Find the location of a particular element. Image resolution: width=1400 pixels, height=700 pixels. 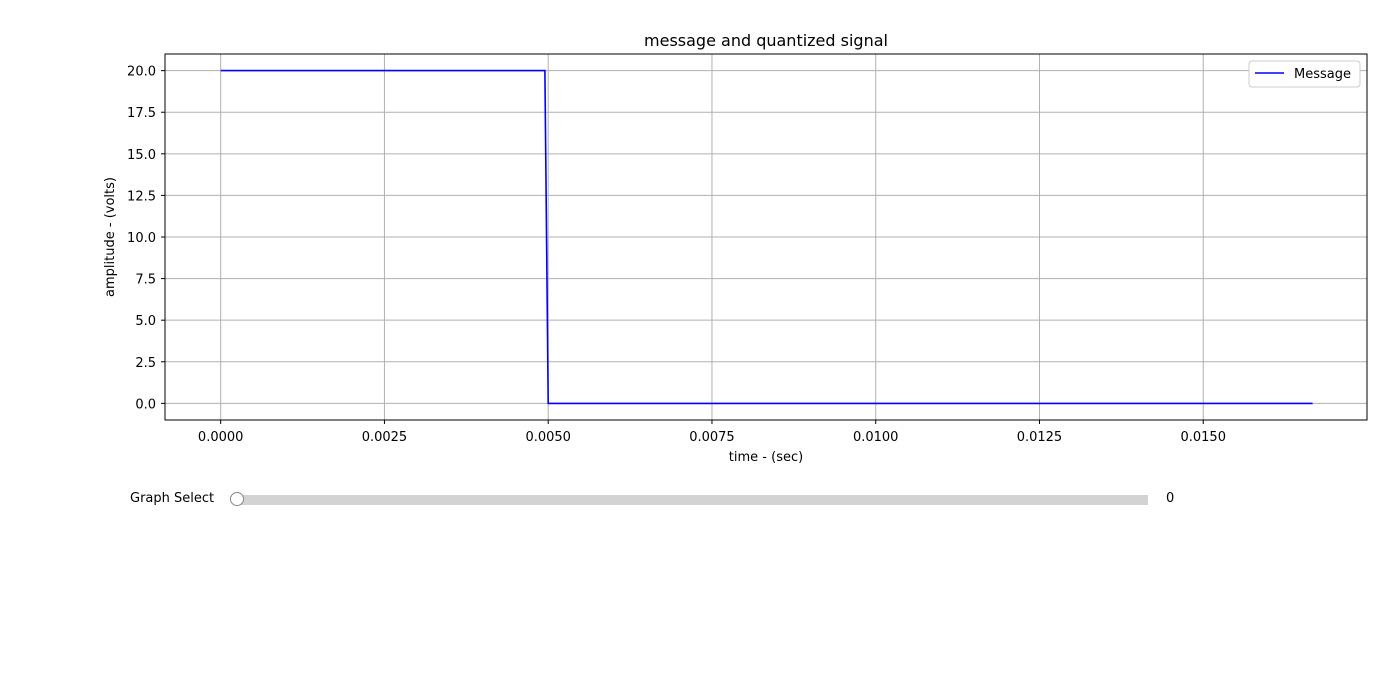

x-tick-label: 0.0000 is located at coordinates (221, 437).